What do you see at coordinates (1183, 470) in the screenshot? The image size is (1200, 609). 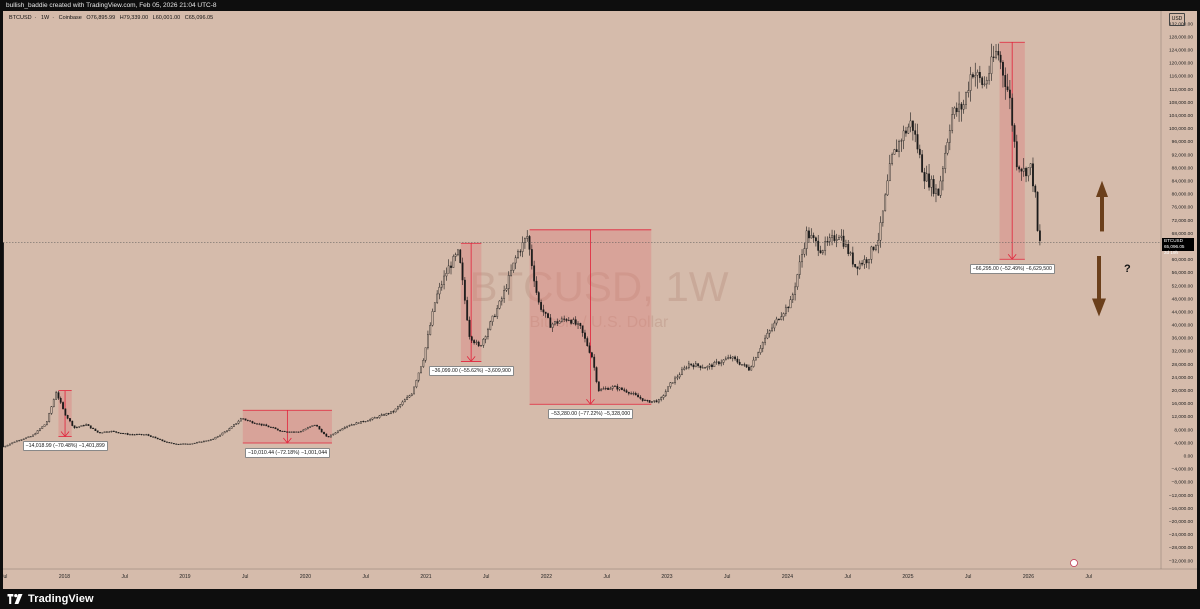 I see `y-tick-label: −4,000.00` at bounding box center [1183, 470].